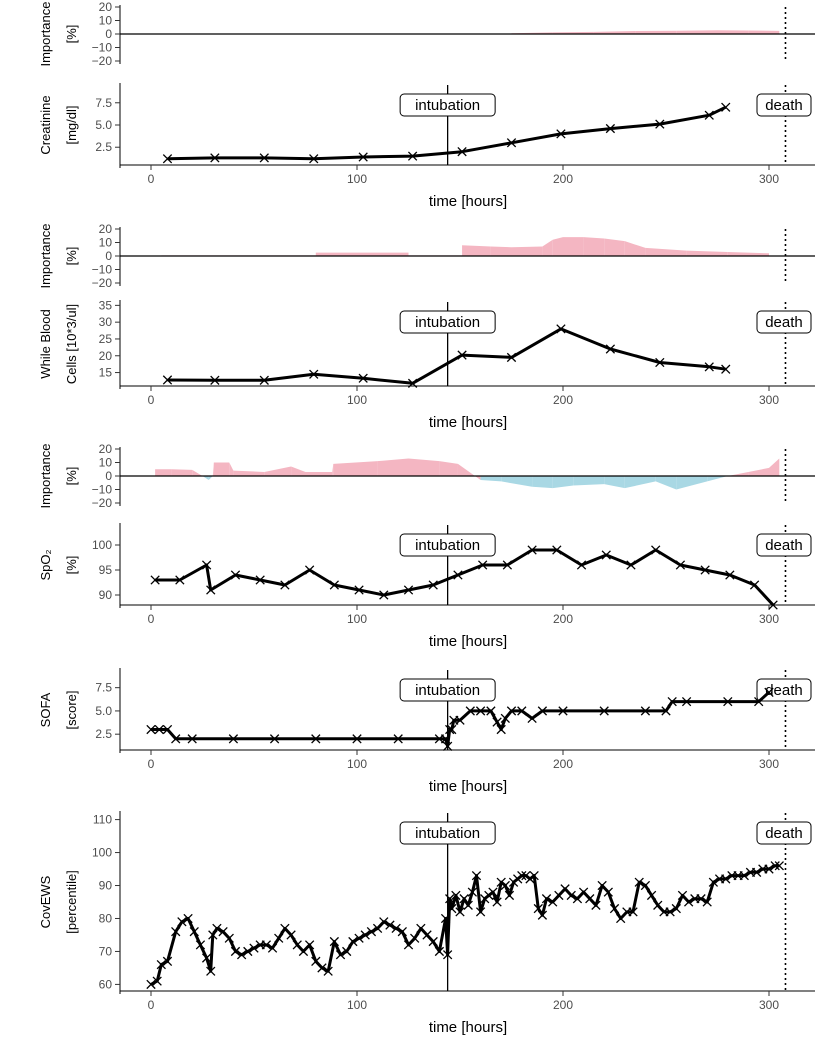 The image size is (830, 1043). I want to click on y-axis-title-line: CovEWS, so click(45, 901).